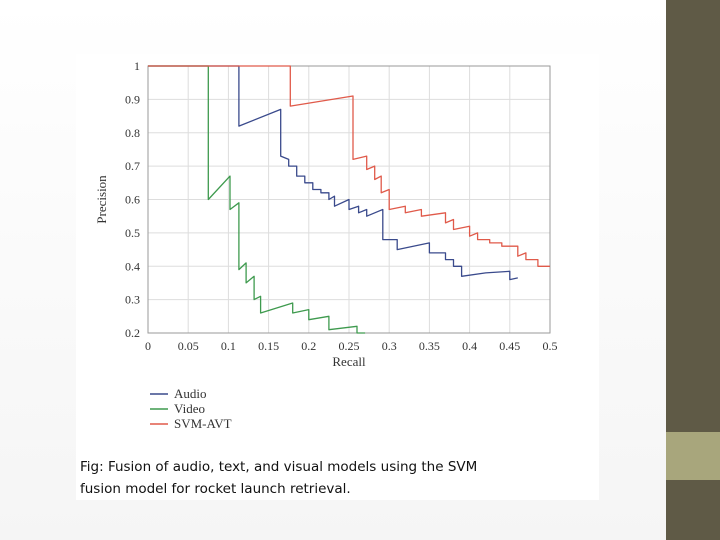  What do you see at coordinates (389, 346) in the screenshot?
I see `x-tick-label: 0.3` at bounding box center [389, 346].